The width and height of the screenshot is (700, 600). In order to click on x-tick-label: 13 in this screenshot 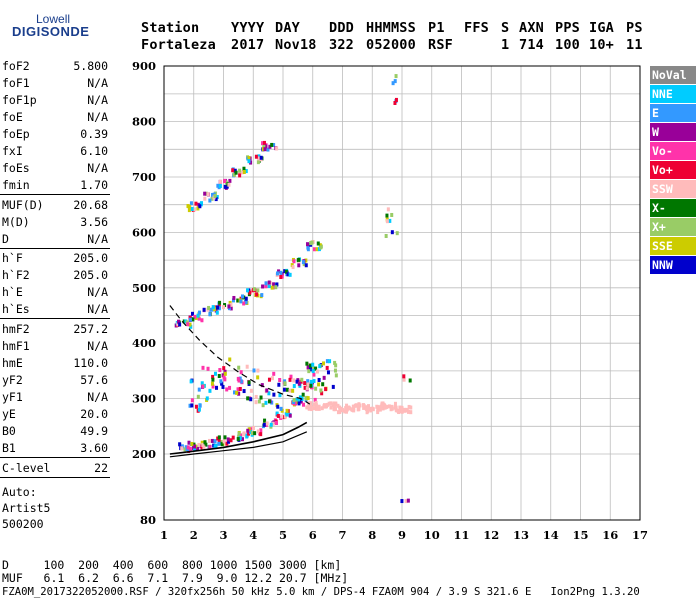, I will do `click(521, 535)`.